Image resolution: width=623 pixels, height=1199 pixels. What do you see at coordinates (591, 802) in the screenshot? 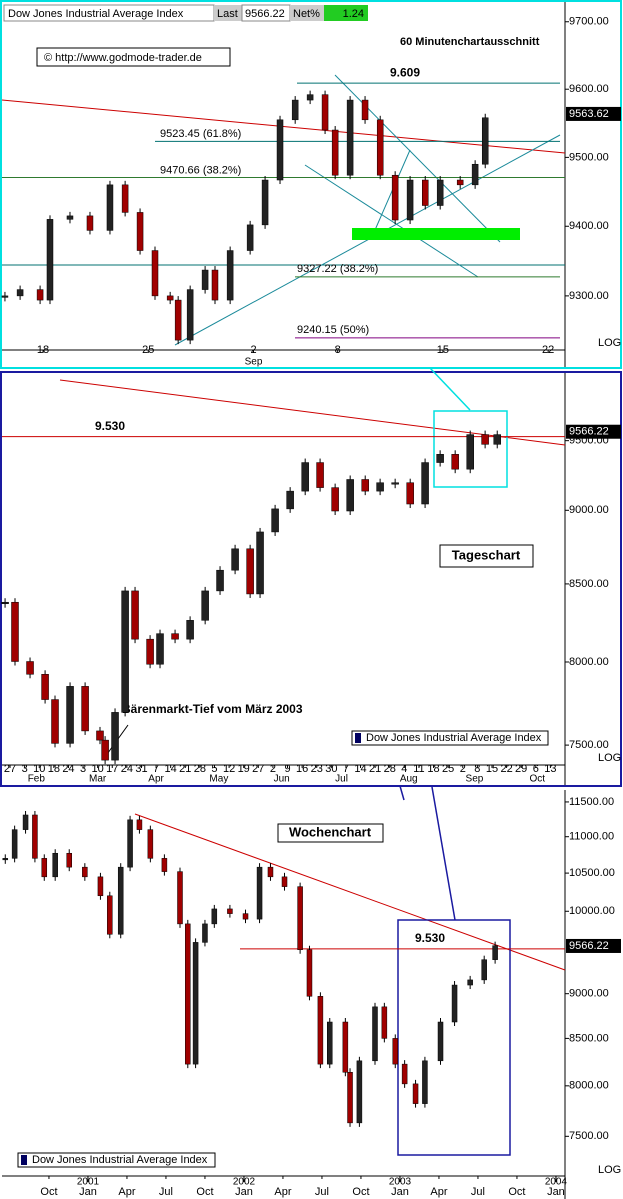
I see `y-tick-label: 11500.00` at bounding box center [591, 802].